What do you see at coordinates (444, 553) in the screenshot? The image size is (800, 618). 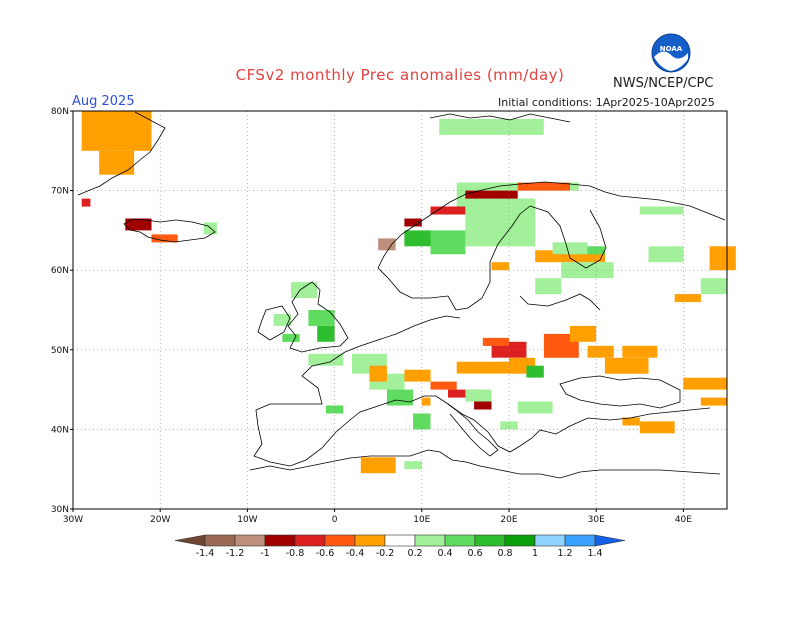 I see `legend-label: 0.4` at bounding box center [444, 553].